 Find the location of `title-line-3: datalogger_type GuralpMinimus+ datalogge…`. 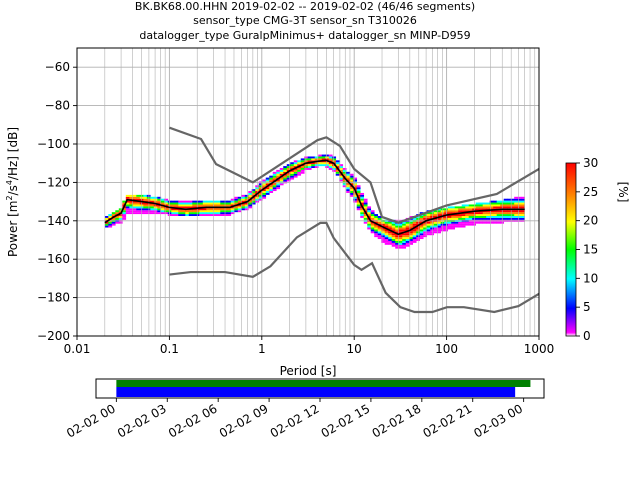

title-line-3: datalogger_type GuralpMinimus+ datalogge… is located at coordinates (304, 35).